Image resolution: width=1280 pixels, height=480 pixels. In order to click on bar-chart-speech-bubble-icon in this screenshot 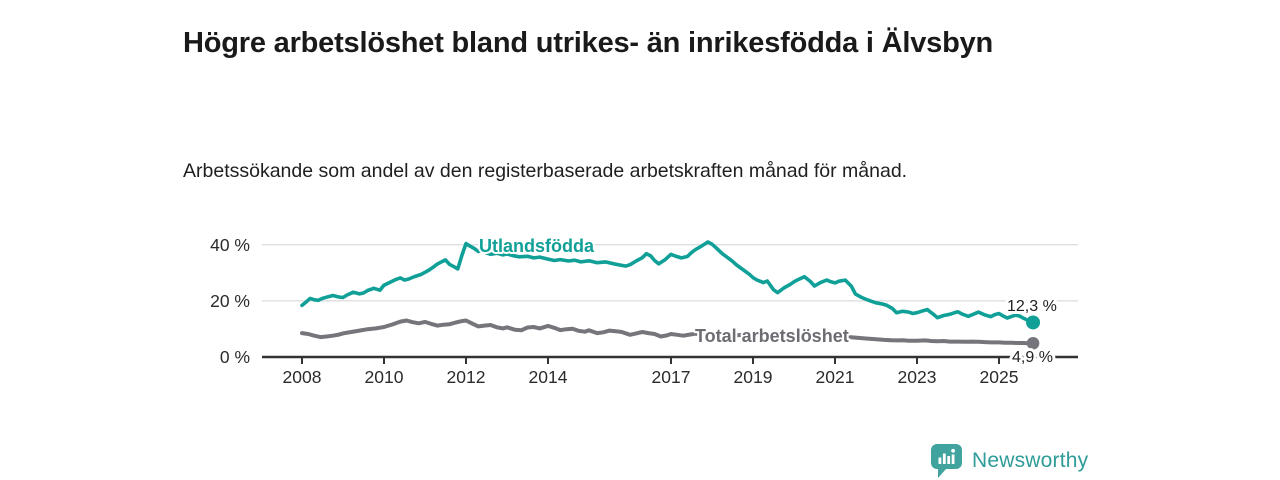, I will do `click(946, 461)`.